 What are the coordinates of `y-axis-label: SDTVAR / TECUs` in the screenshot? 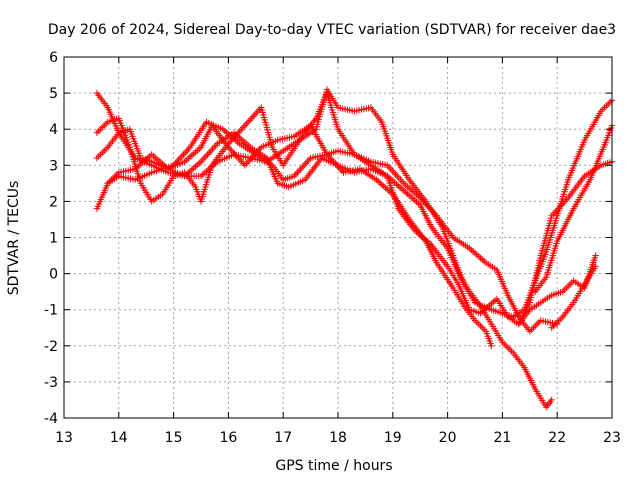 It's located at (14, 238).